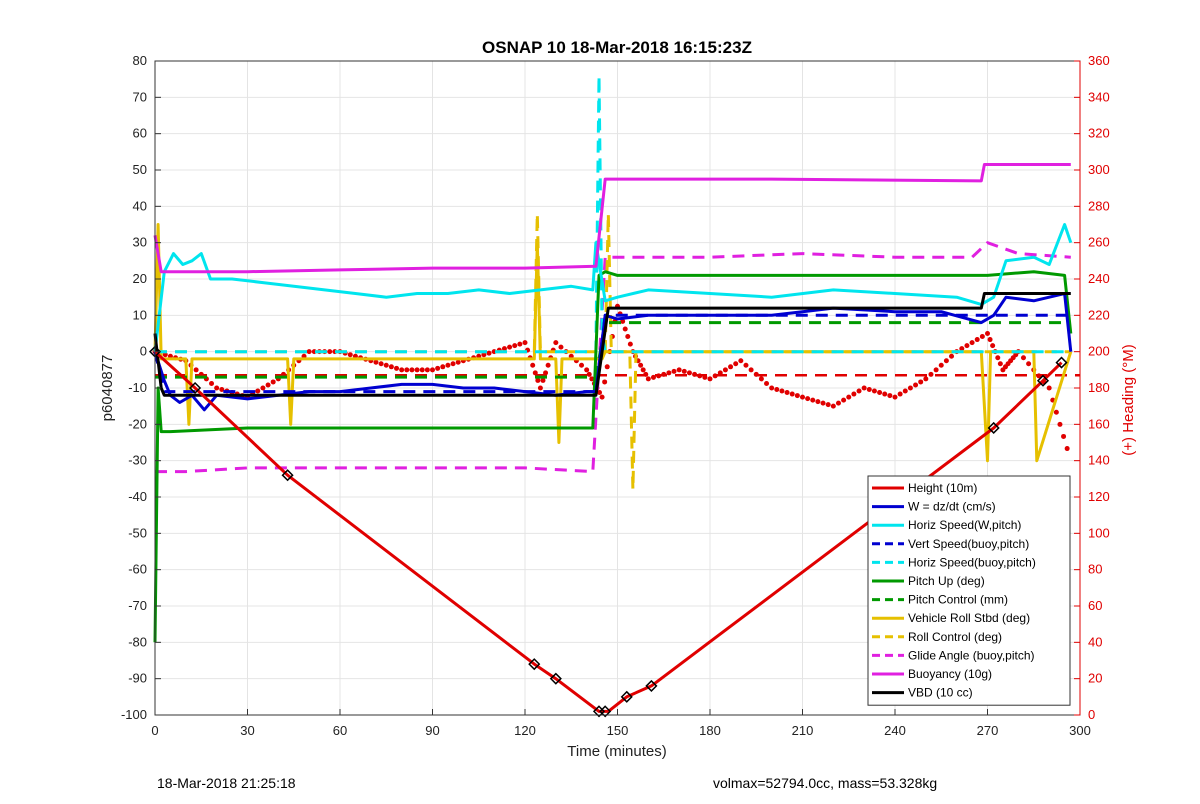 The height and width of the screenshot is (804, 1200). What do you see at coordinates (1099, 278) in the screenshot?
I see `y-right-tick-label: 240` at bounding box center [1099, 278].